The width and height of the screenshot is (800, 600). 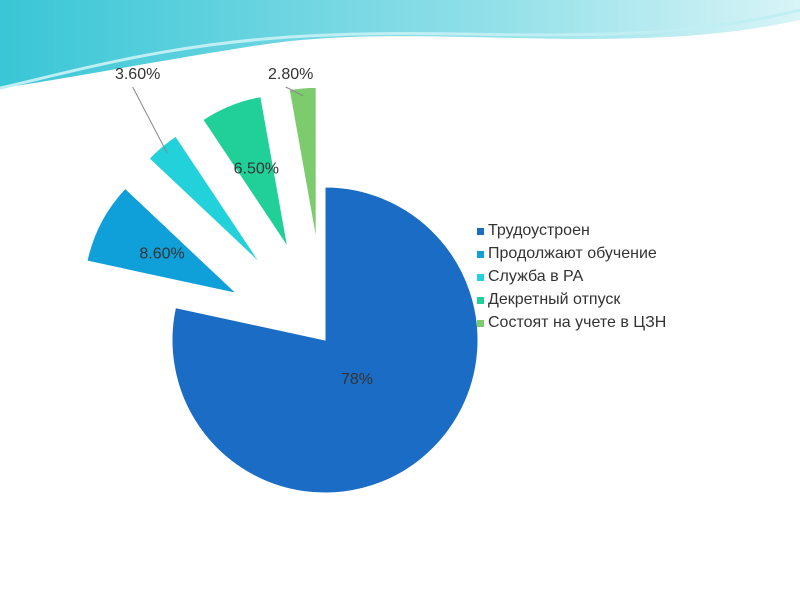 I want to click on legend-label: Трудоустроен, so click(x=539, y=230).